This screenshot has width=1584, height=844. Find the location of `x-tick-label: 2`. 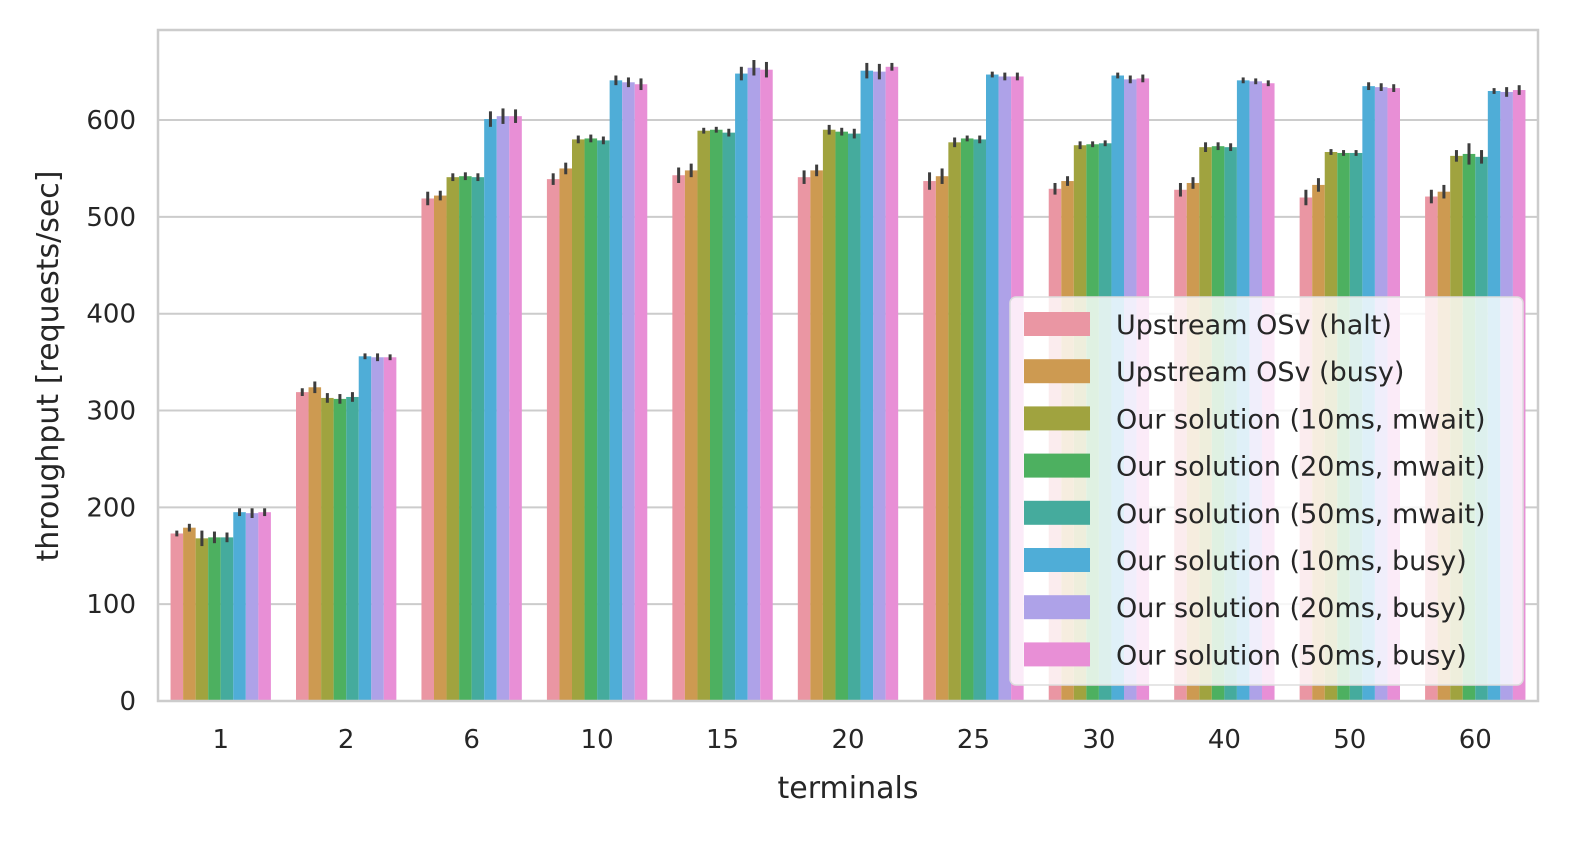

x-tick-label: 2 is located at coordinates (346, 740).